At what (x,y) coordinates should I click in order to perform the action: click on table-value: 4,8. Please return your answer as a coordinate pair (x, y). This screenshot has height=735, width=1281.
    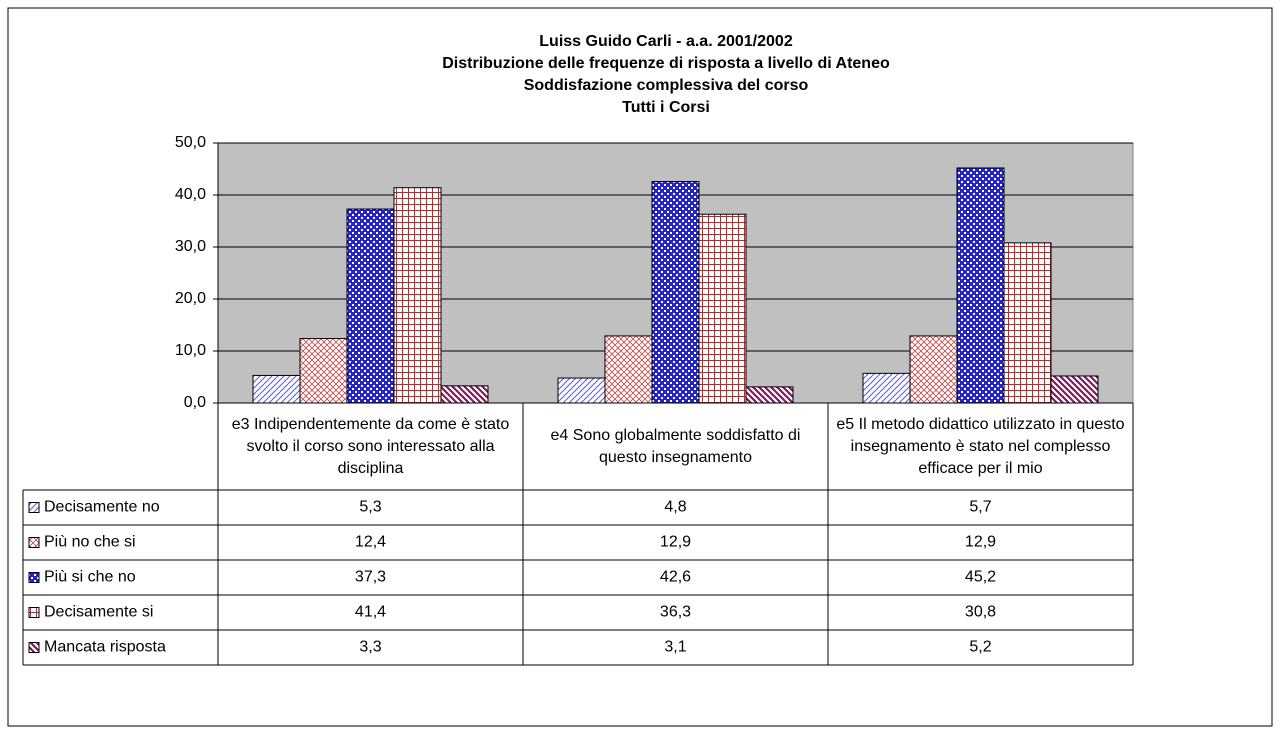
    Looking at the image, I should click on (675, 507).